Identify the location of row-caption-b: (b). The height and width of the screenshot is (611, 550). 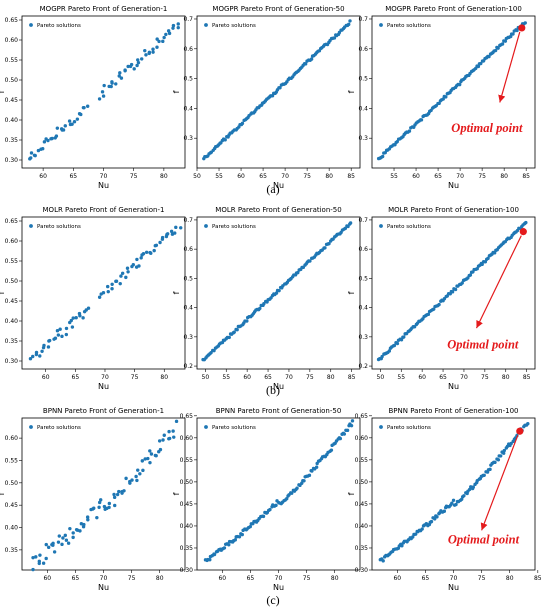
(273, 390).